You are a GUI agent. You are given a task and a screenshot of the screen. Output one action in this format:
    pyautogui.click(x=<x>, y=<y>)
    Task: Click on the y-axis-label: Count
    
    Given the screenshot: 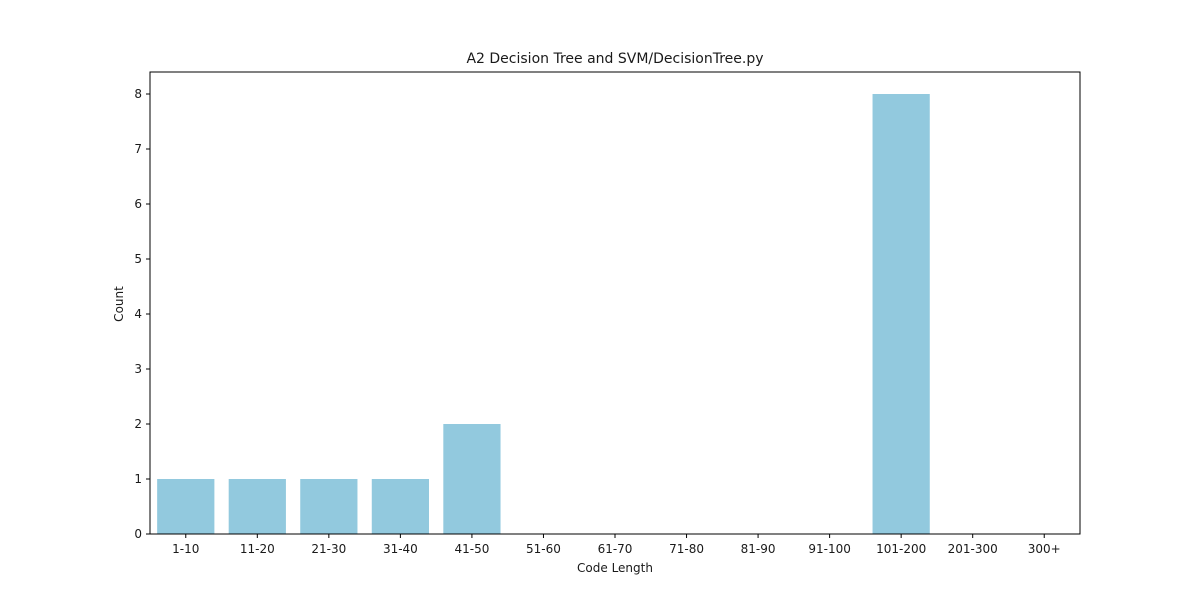 What is the action you would take?
    pyautogui.click(x=119, y=304)
    